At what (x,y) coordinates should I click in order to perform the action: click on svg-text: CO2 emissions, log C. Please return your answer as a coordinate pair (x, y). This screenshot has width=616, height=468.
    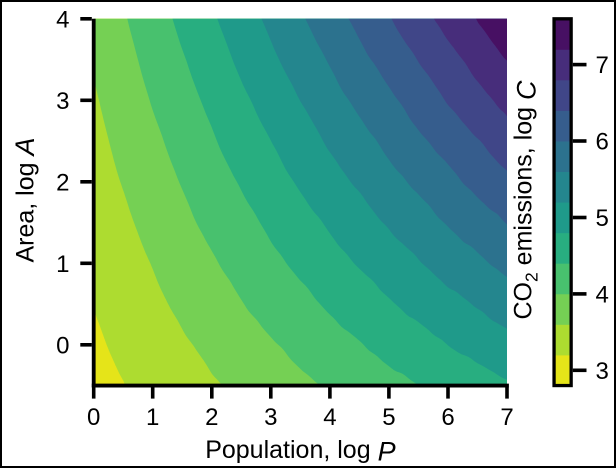
    Looking at the image, I should click on (526, 200).